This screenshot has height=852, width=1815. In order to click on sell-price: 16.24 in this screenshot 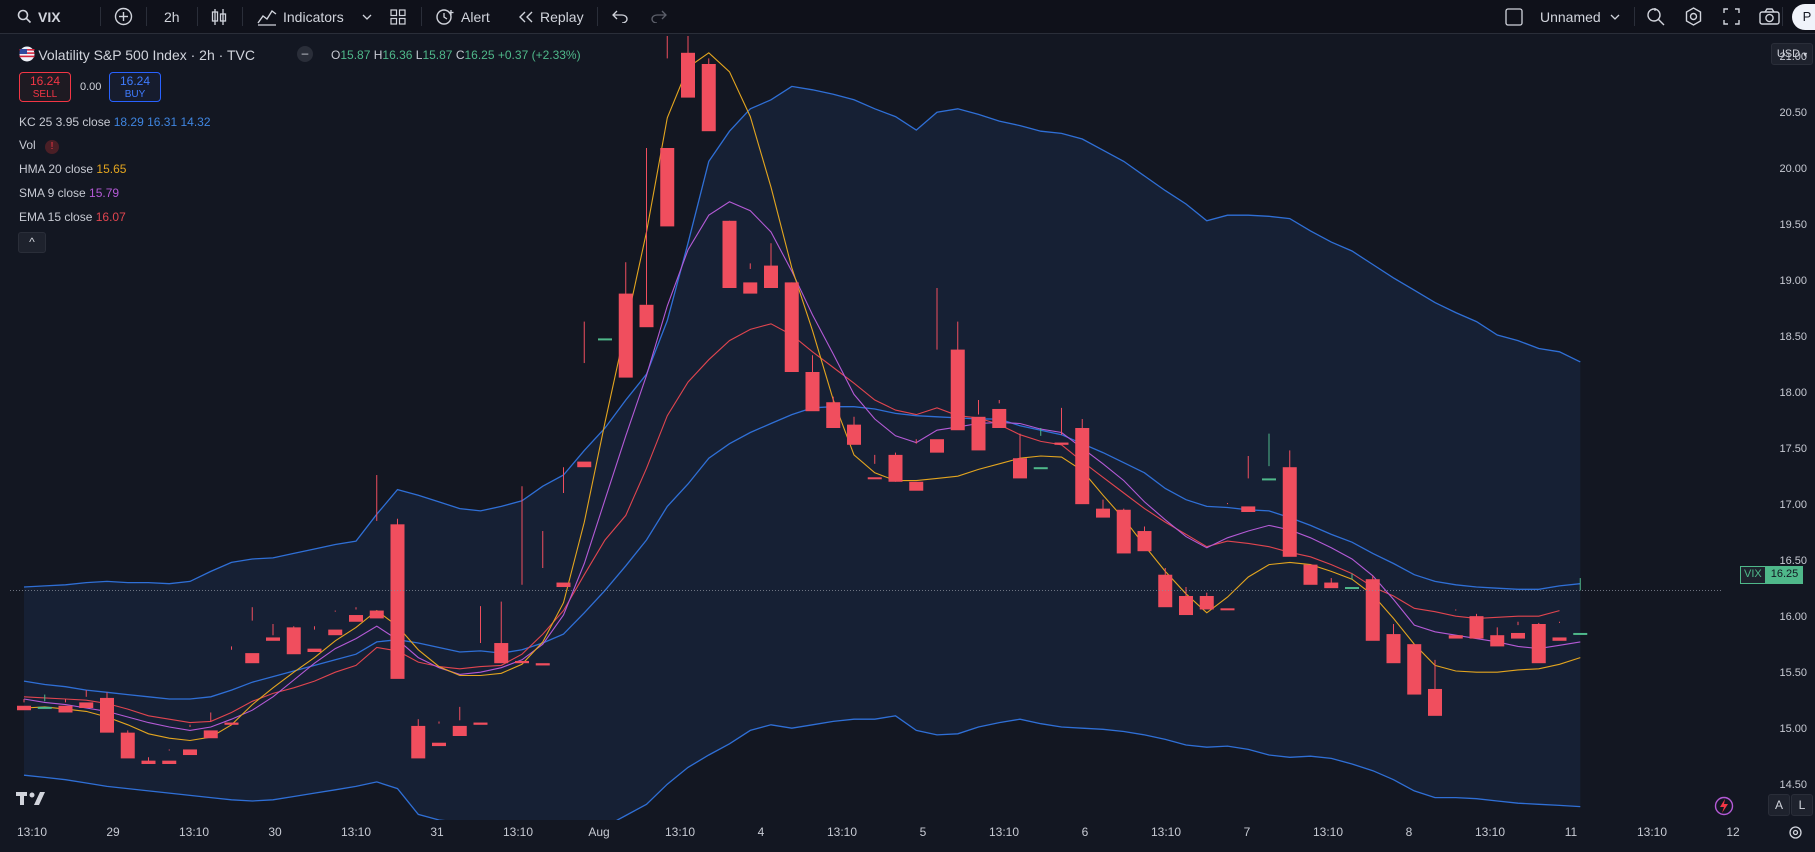, I will do `click(45, 81)`.